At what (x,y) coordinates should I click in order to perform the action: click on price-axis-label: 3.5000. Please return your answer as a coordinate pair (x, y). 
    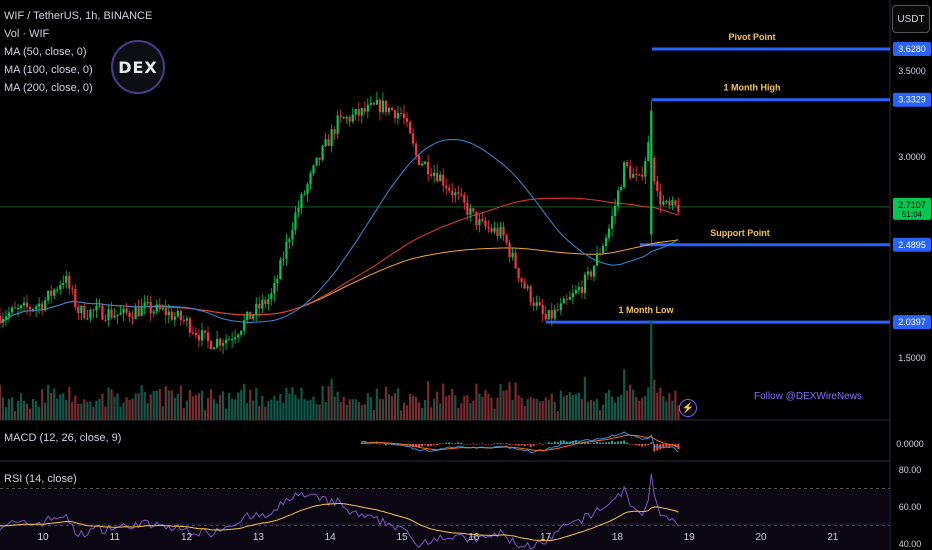
    Looking at the image, I should click on (912, 71).